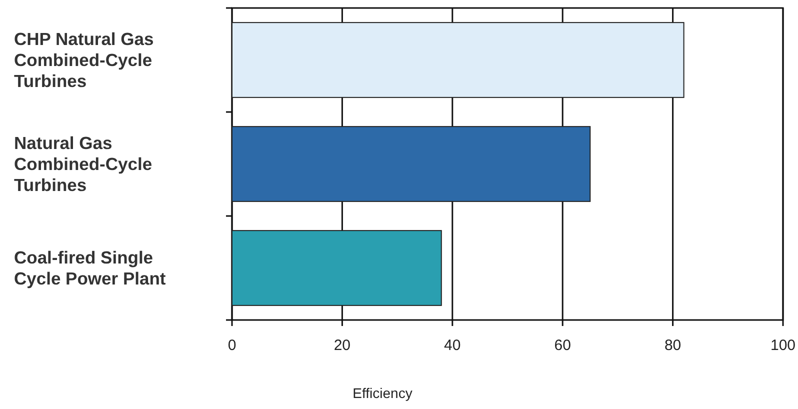 The image size is (798, 409). What do you see at coordinates (783, 345) in the screenshot?
I see `x-tick-label: 100` at bounding box center [783, 345].